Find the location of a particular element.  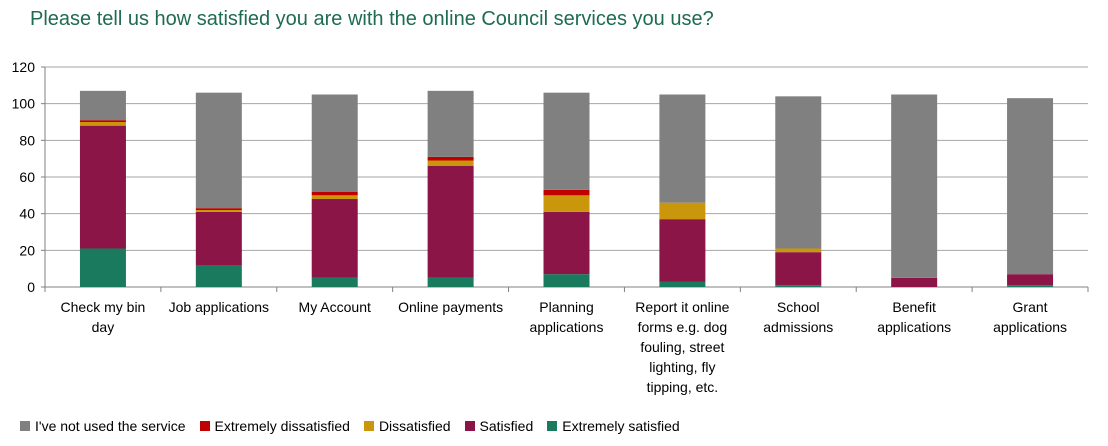

x-category-label: admissions is located at coordinates (798, 327).